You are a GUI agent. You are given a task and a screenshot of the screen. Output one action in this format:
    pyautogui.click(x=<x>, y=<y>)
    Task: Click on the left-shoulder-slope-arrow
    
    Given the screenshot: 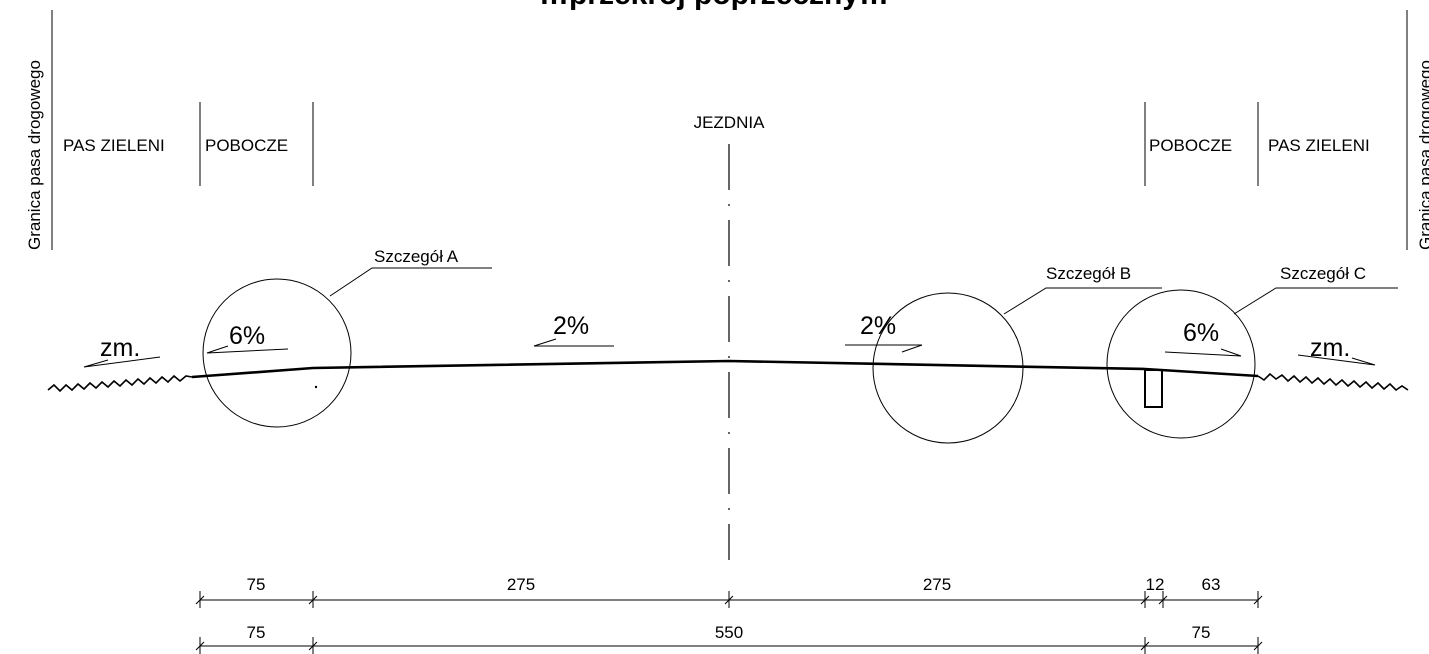 What is the action you would take?
    pyautogui.click(x=247, y=349)
    